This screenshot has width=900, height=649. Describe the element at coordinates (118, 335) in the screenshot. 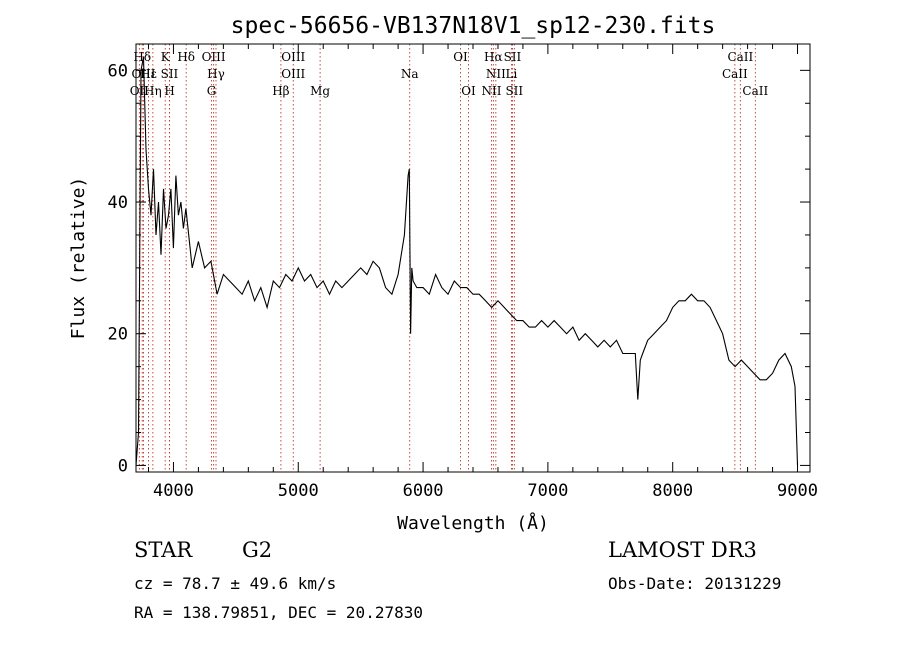

I see `y-tick-label: 20` at that location.